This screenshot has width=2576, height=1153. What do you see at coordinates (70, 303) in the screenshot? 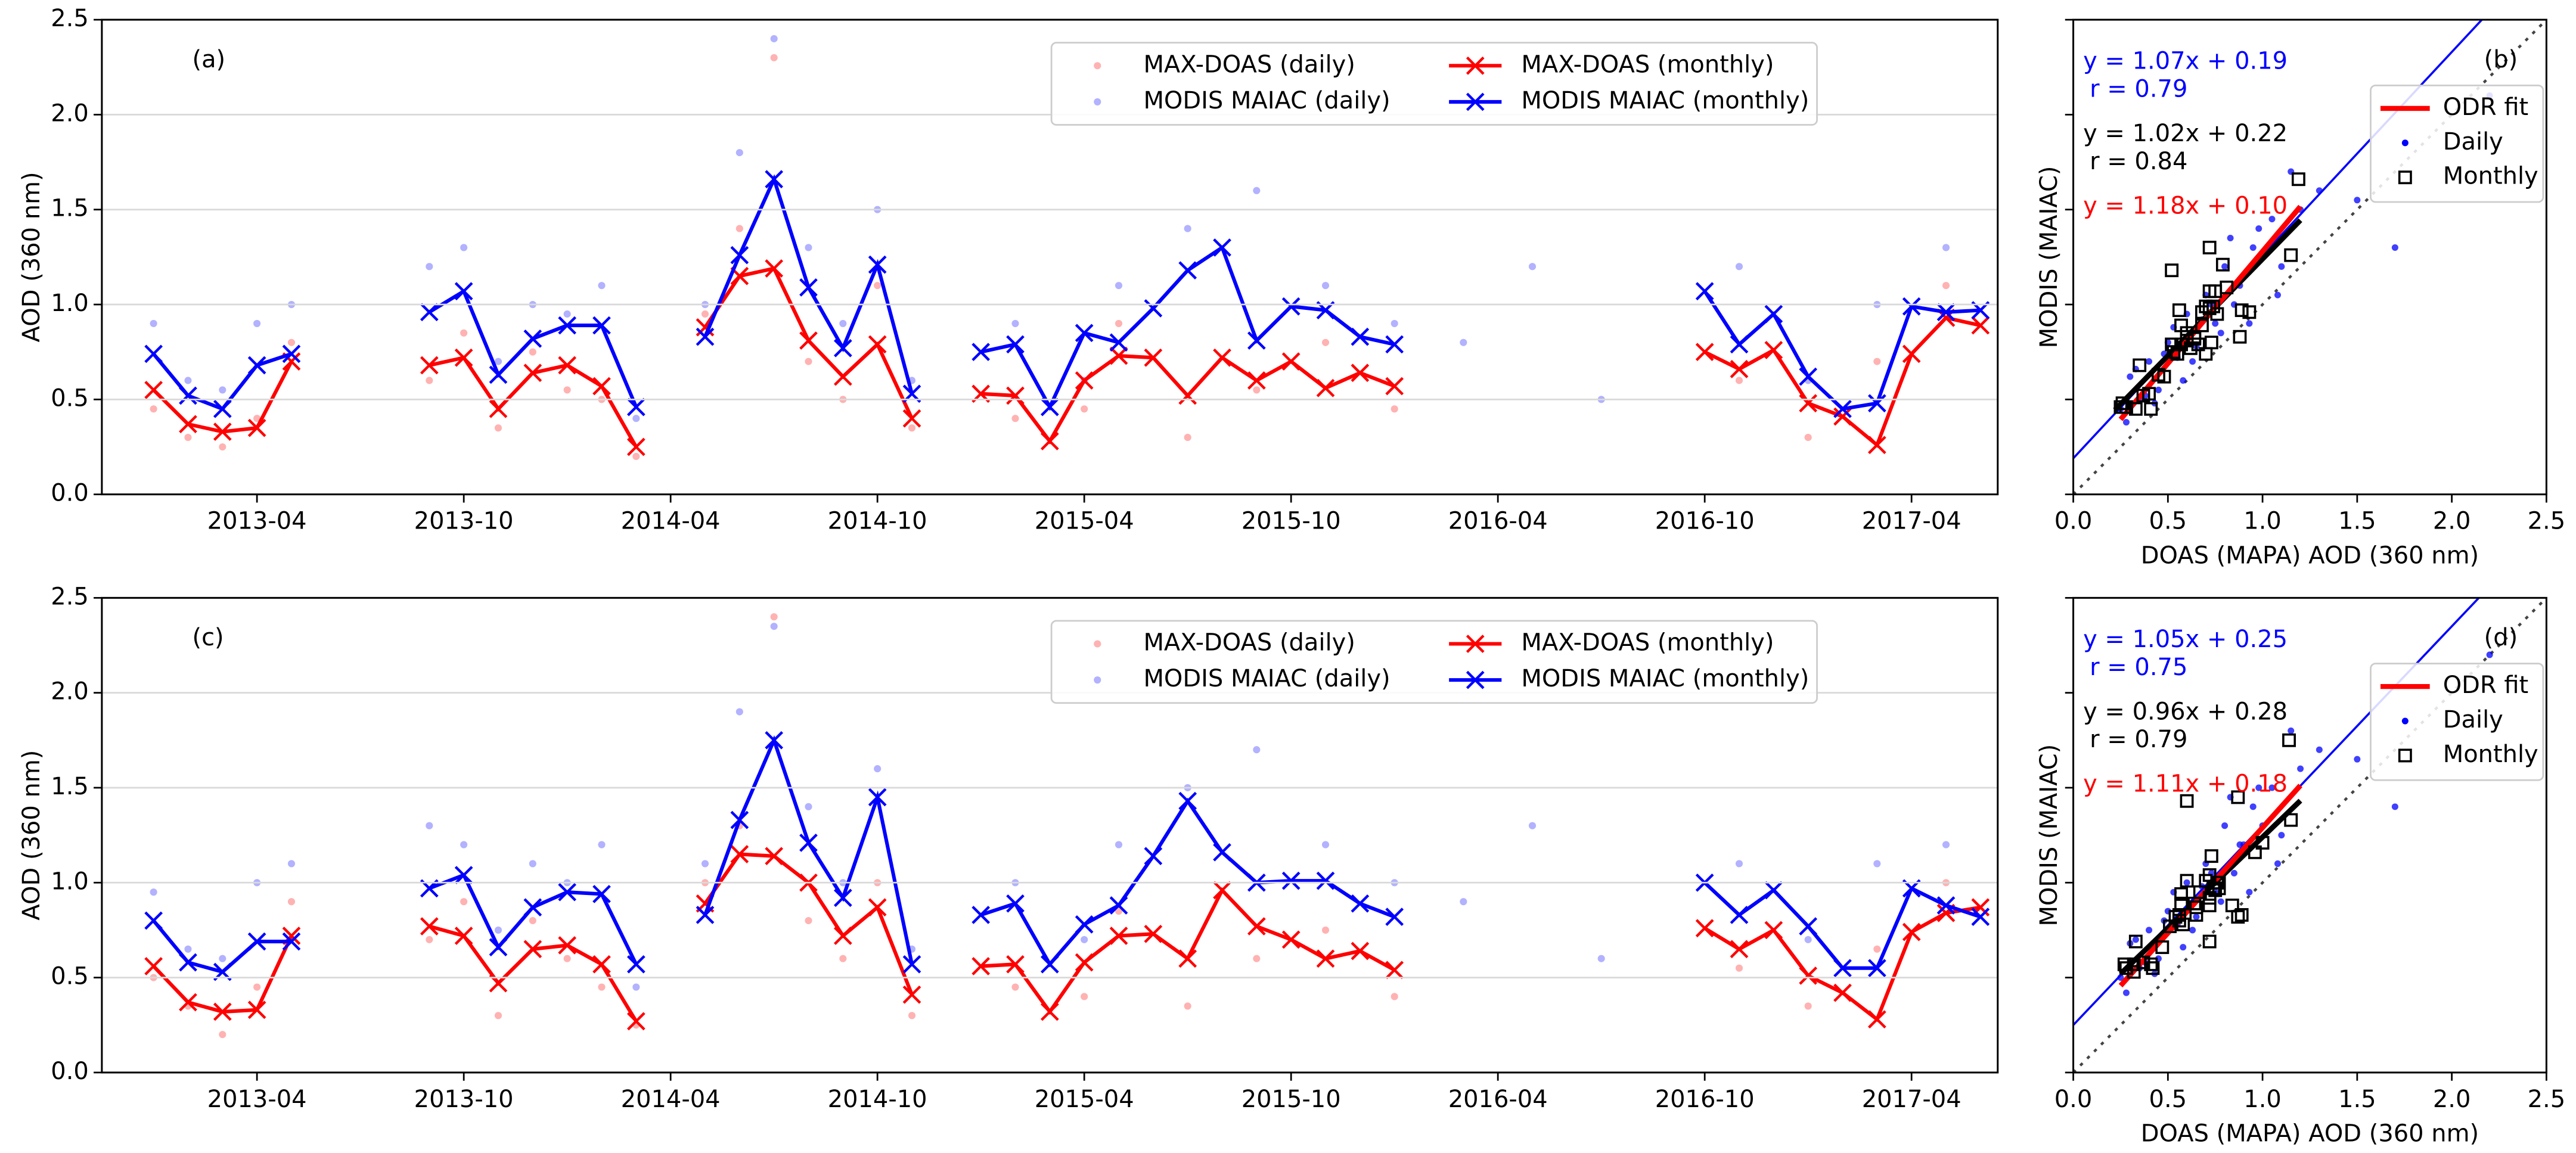
I see `y-tick-label: 1.0` at bounding box center [70, 303].